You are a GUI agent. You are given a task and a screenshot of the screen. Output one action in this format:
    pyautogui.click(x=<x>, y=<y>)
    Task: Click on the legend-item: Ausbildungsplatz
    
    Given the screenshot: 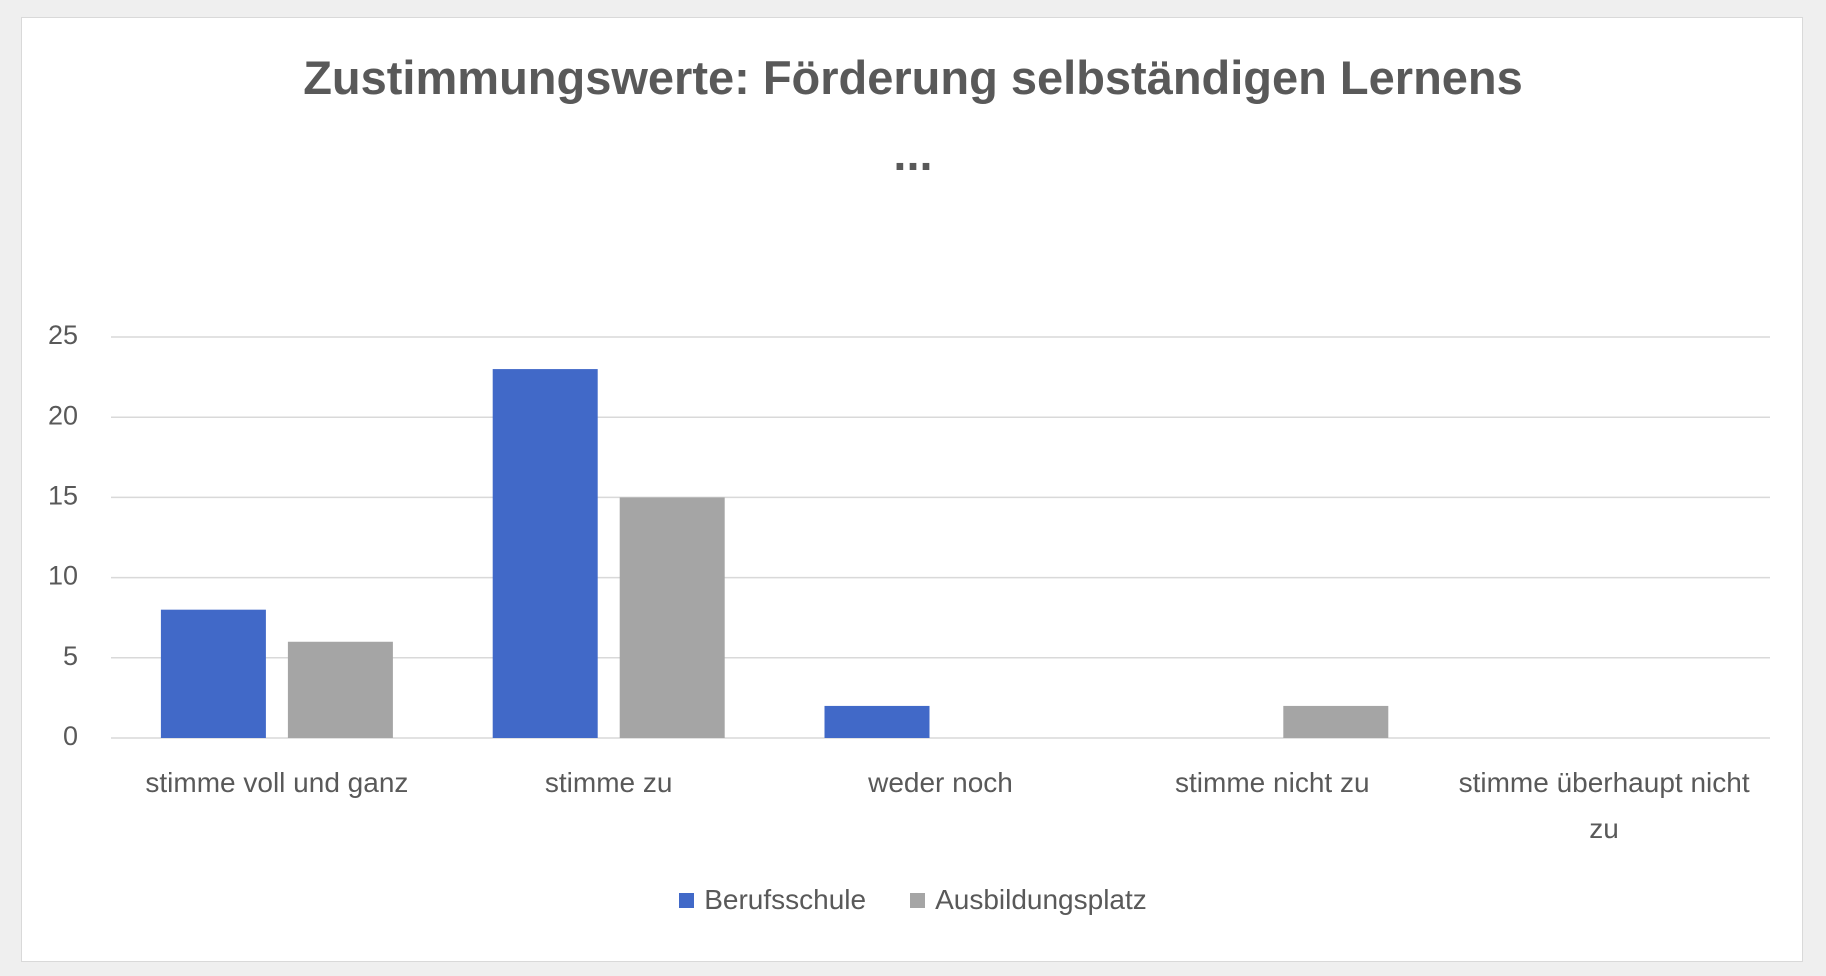 What is the action you would take?
    pyautogui.click(x=1028, y=900)
    